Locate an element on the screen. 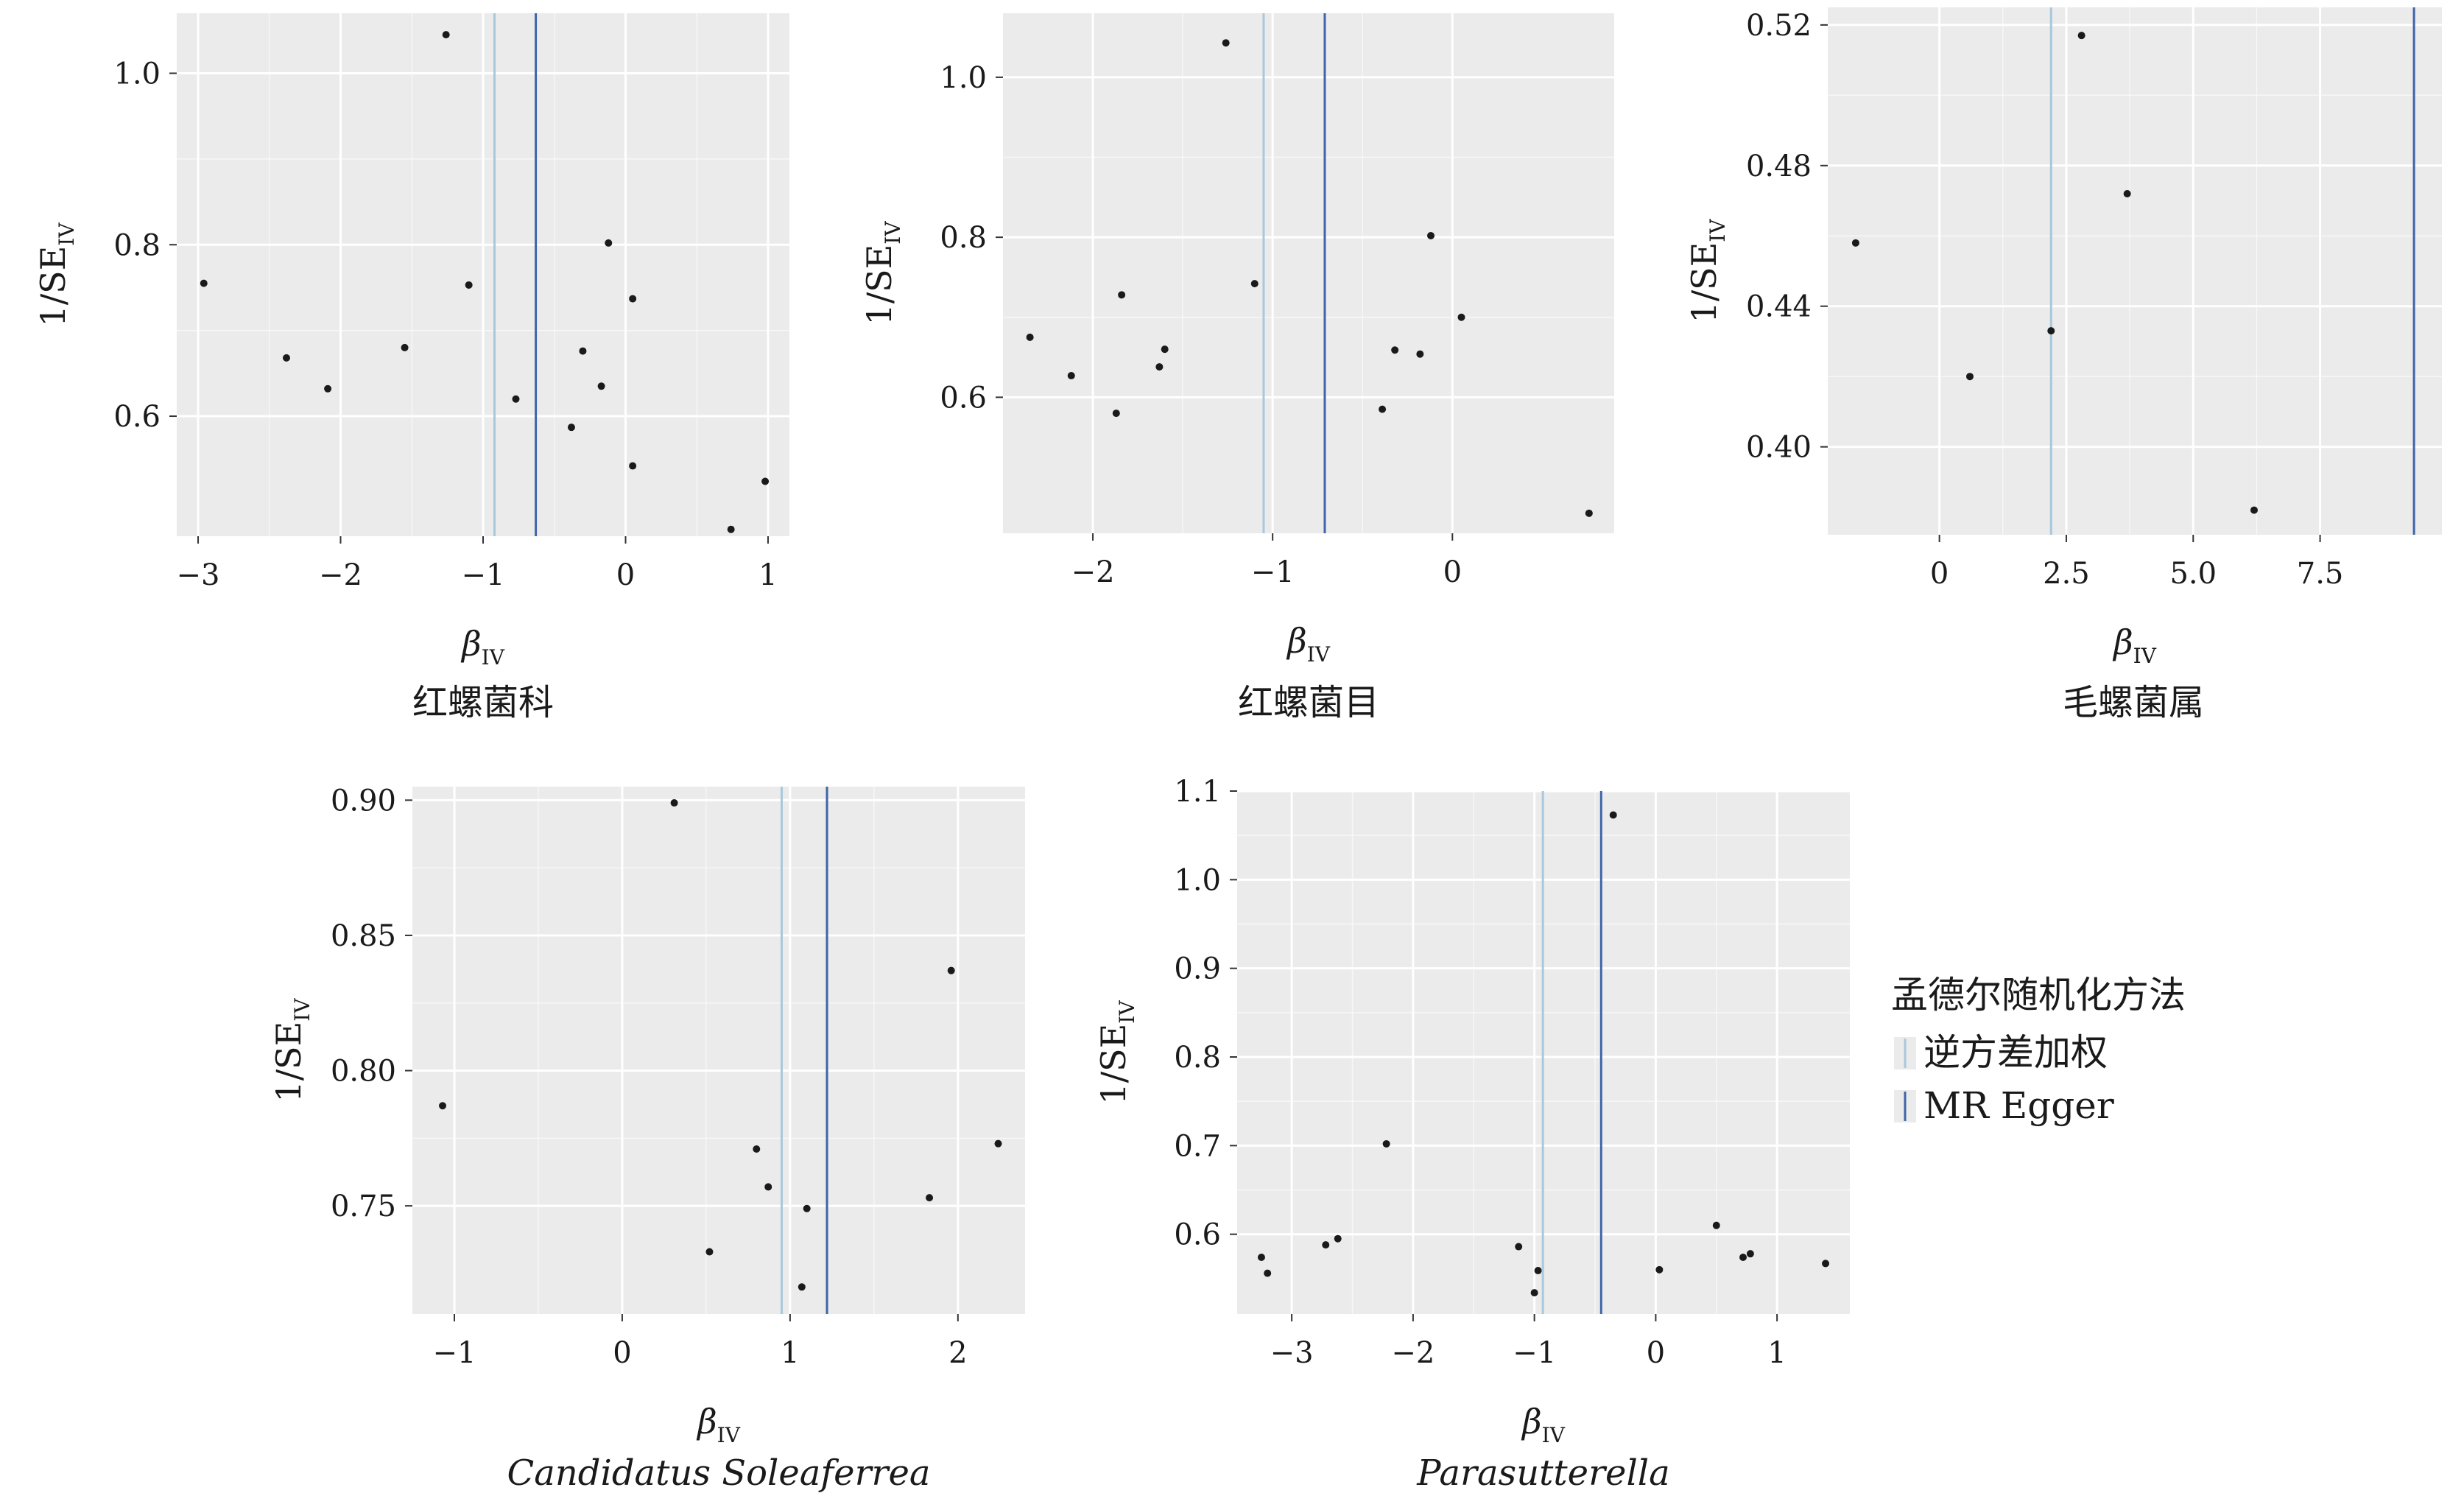 The height and width of the screenshot is (1507, 2464). chart-panel-1: −3 −2 −1 0 1 0.6 0.8 1.0 βIV 1/SEIV 红螺菌科 is located at coordinates (411, 368).